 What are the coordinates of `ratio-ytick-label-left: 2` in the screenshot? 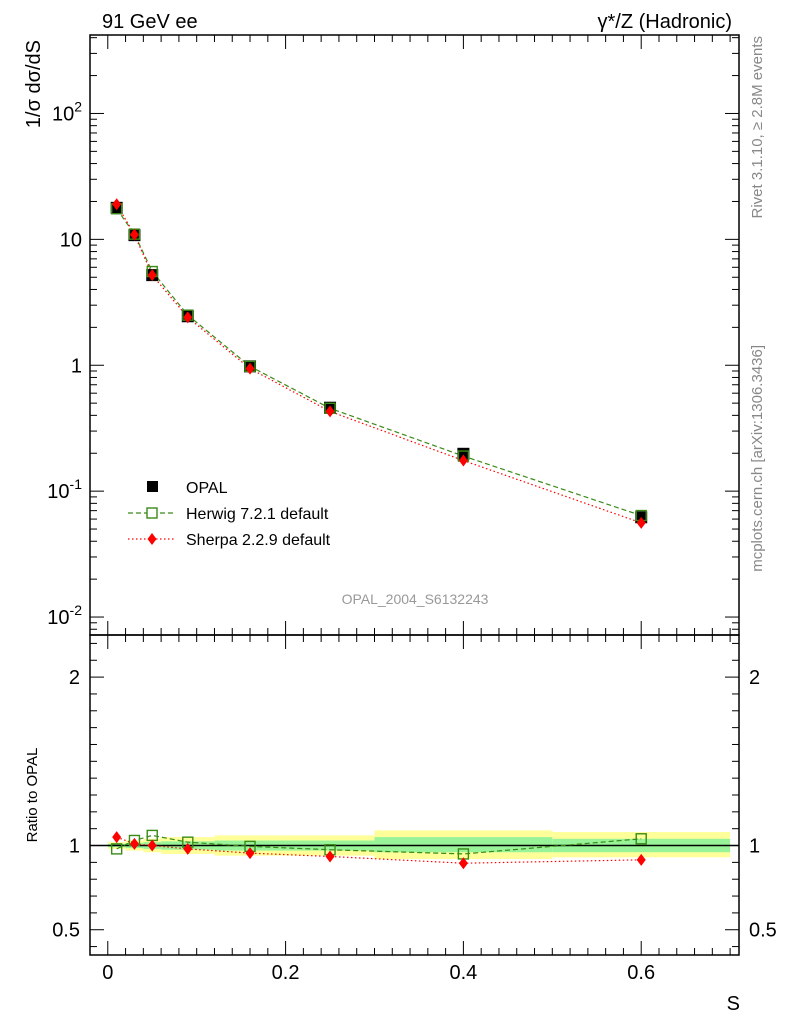 It's located at (74, 678).